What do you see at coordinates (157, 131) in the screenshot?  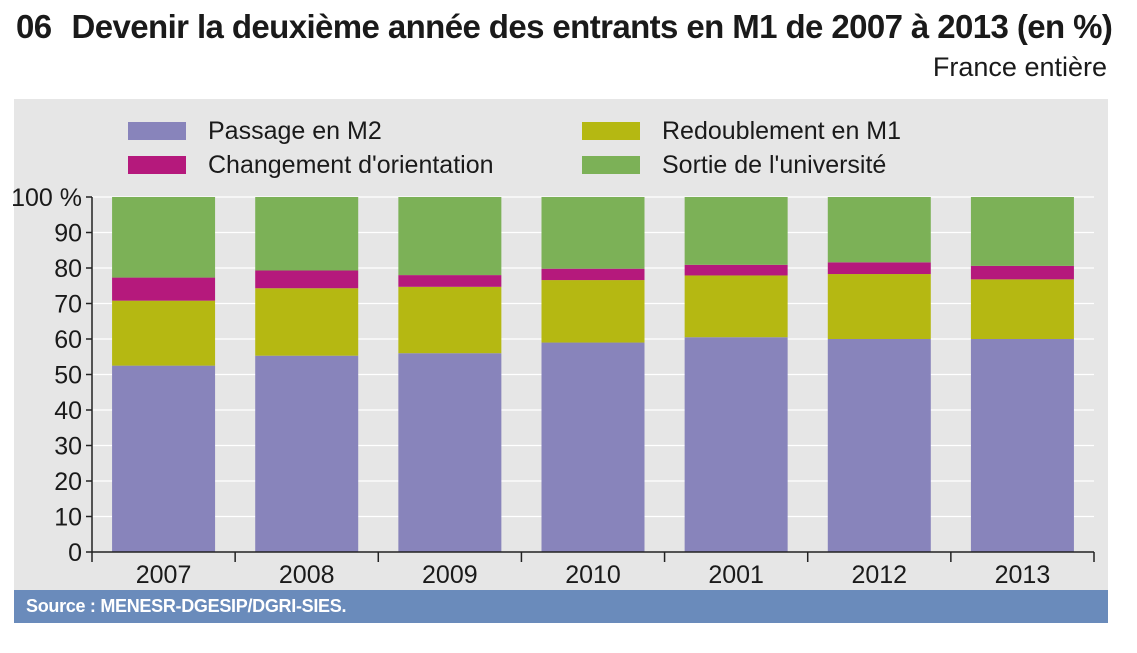 I see `legend-swatch-passage-m2` at bounding box center [157, 131].